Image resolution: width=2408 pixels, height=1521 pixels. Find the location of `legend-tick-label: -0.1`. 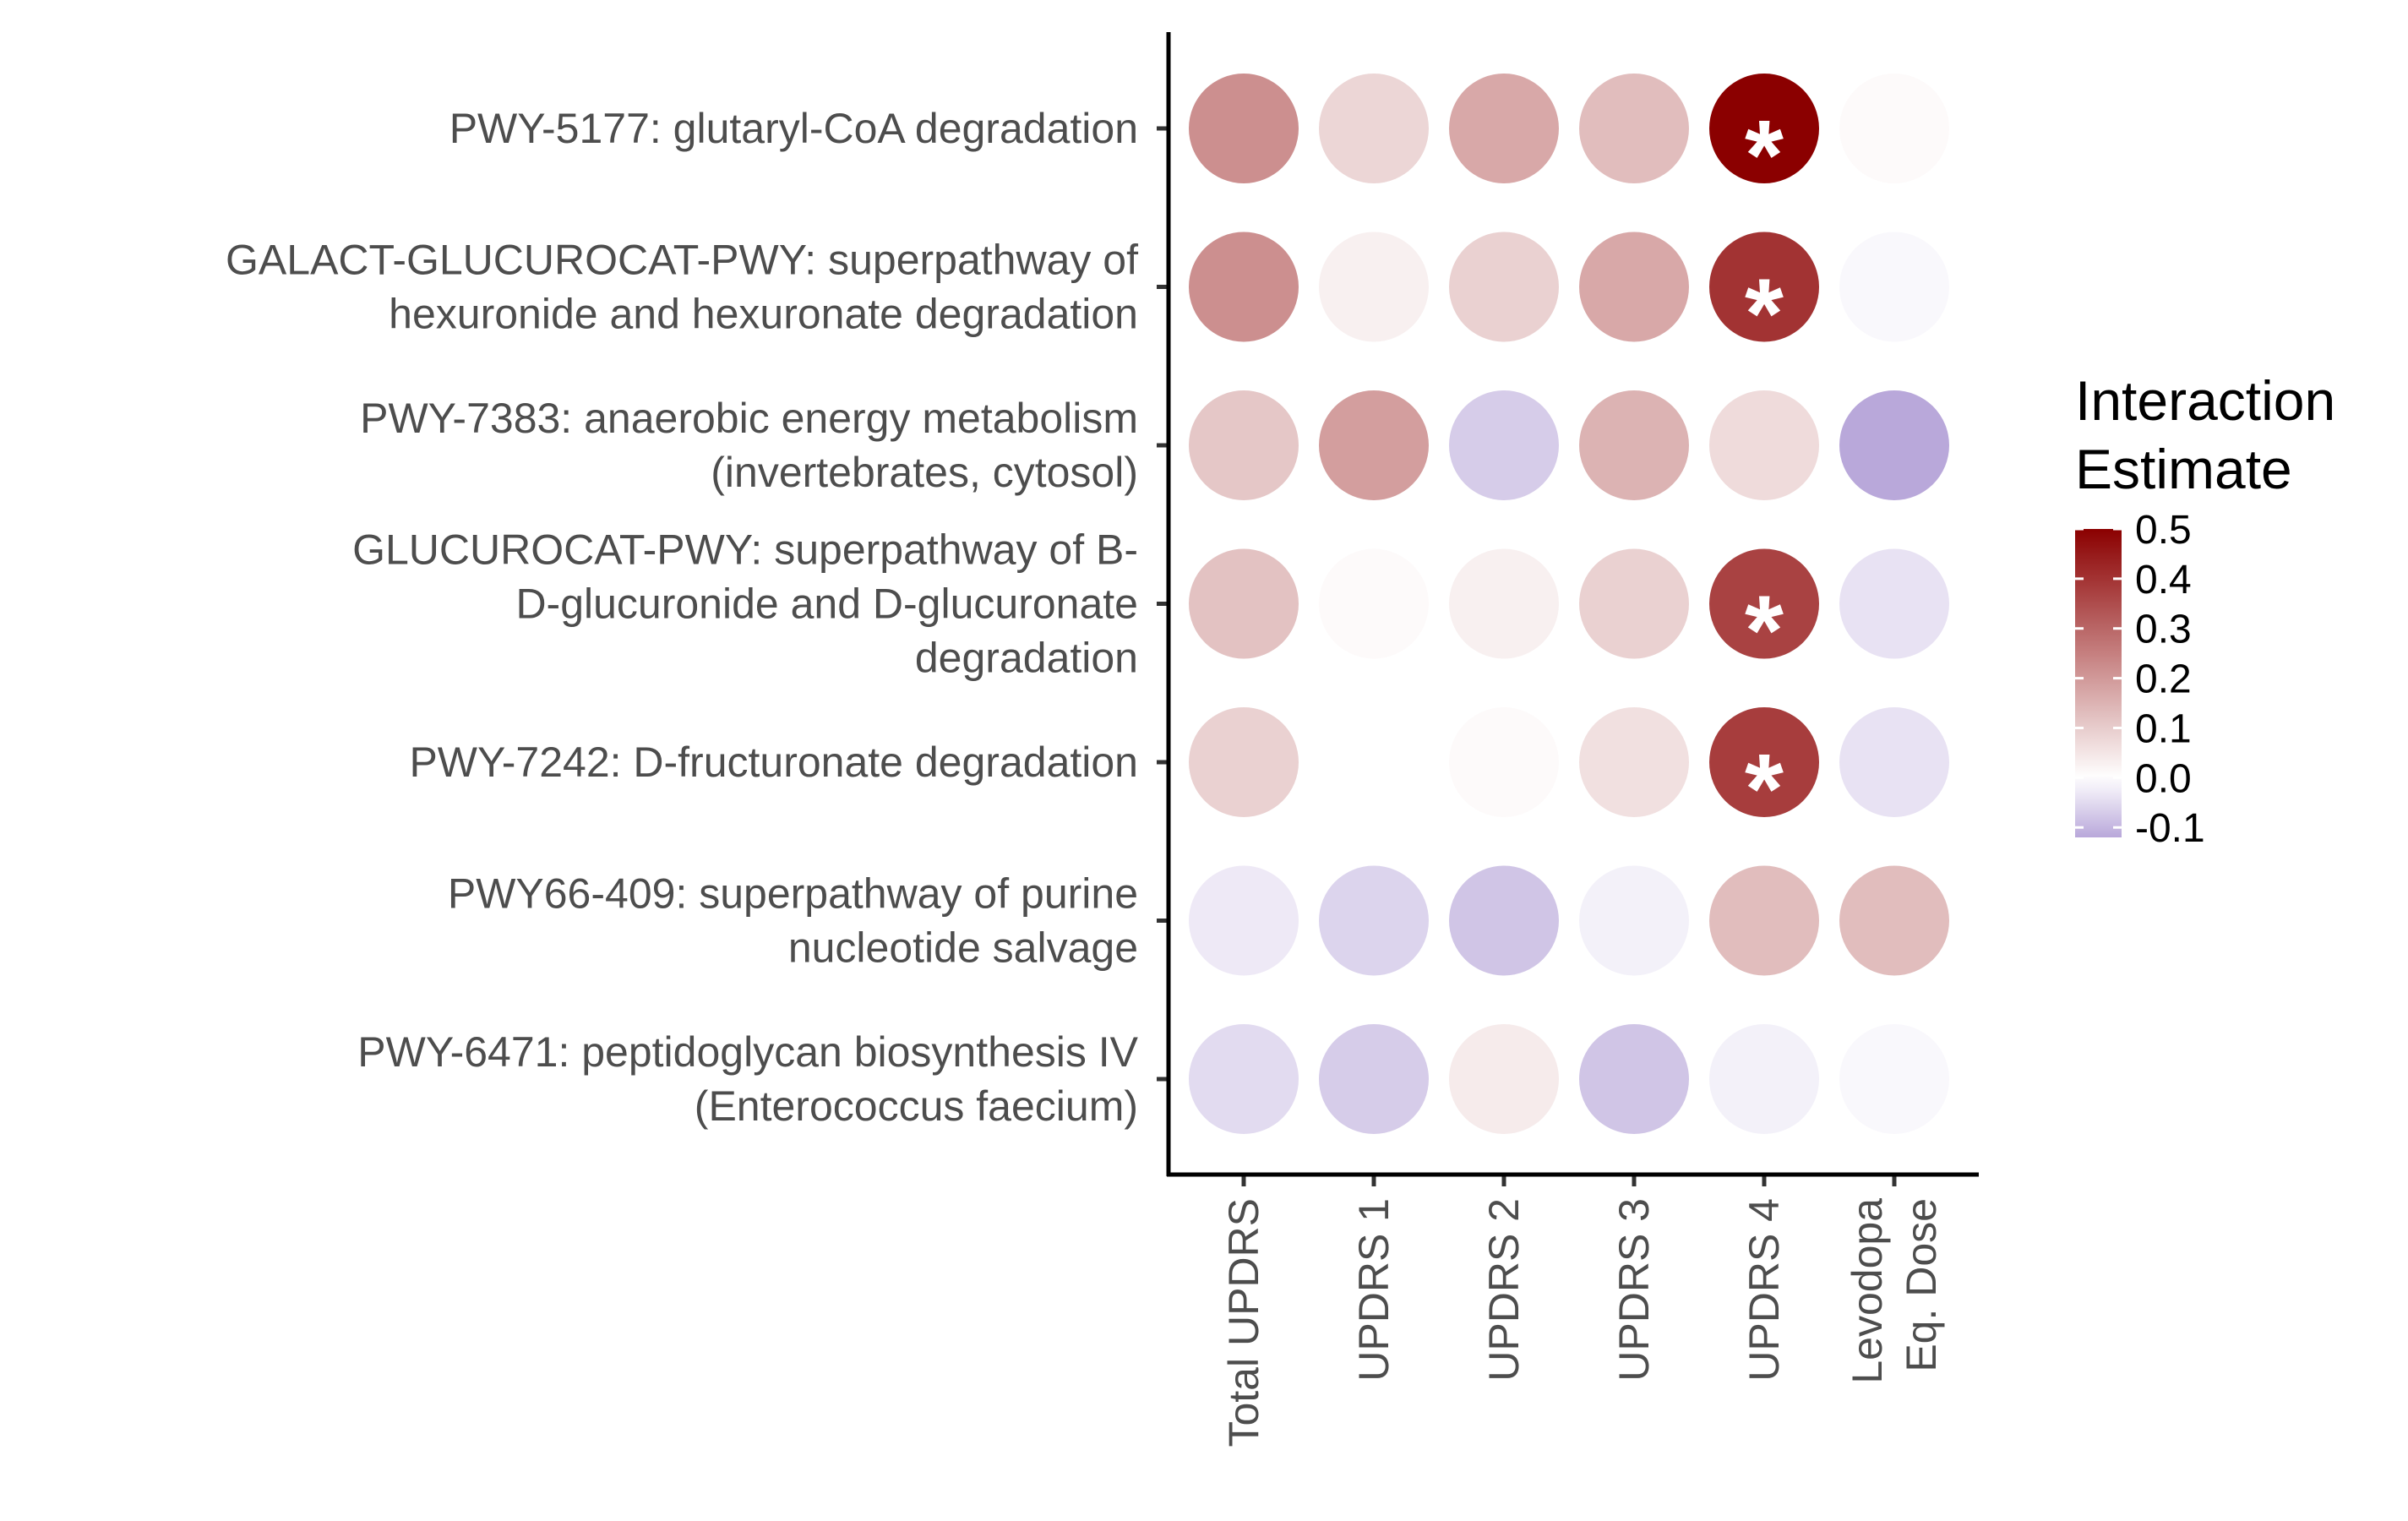

legend-tick-label: -0.1 is located at coordinates (2170, 828).